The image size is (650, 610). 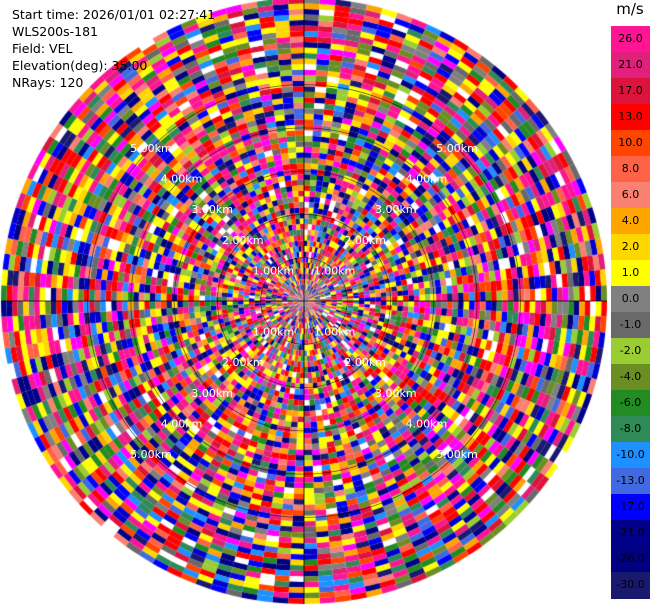 I want to click on colorbar-tick-label: 21.0, so click(x=630, y=64).